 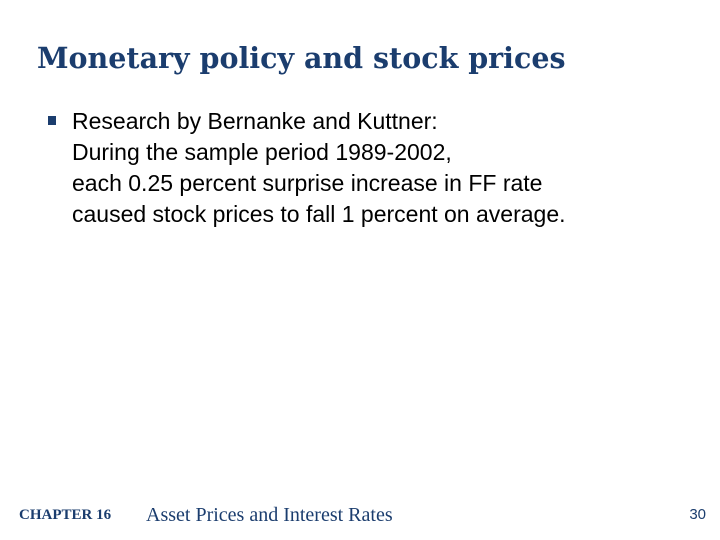 What do you see at coordinates (301, 58) in the screenshot?
I see `slide-title: Monetary policy and stock prices` at bounding box center [301, 58].